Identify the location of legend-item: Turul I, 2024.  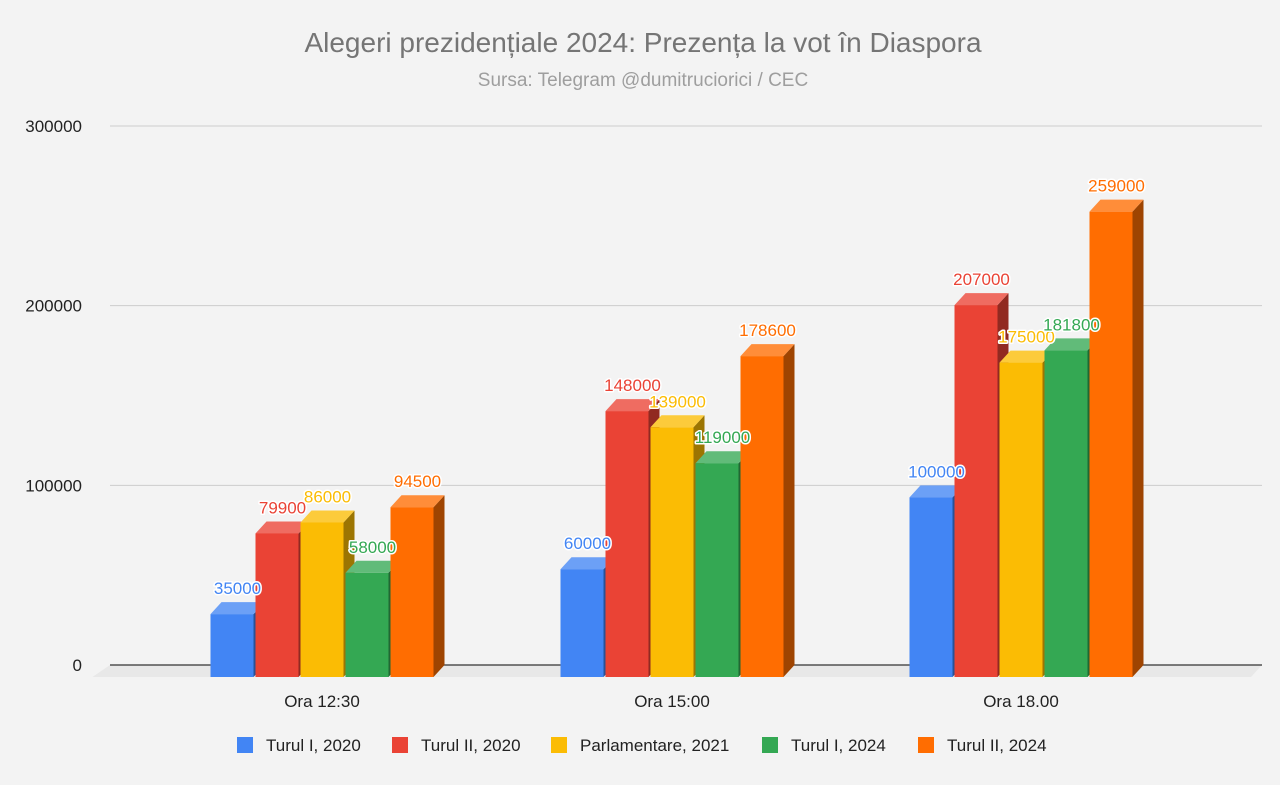
(824, 745).